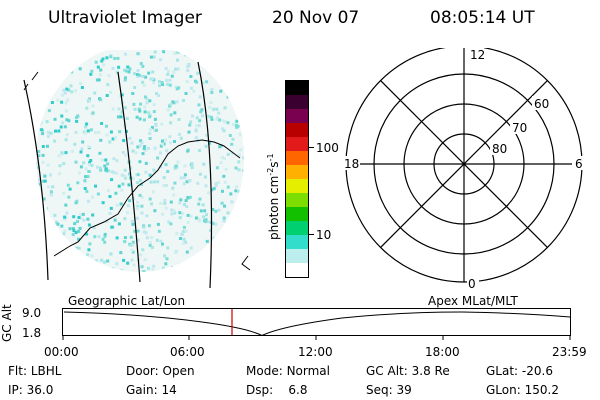 This screenshot has width=600, height=400. I want to click on status-glat: GLat: -20.6, so click(519, 371).